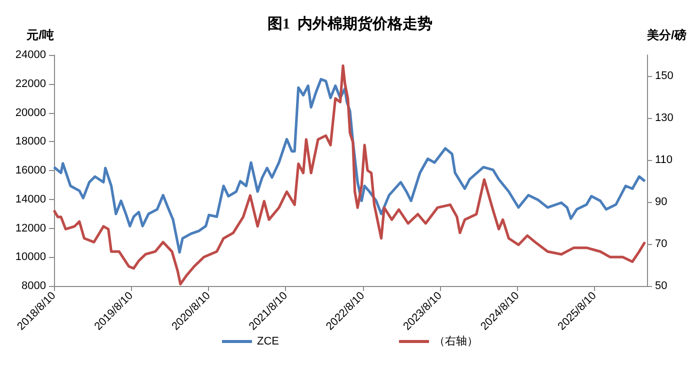 This screenshot has height=382, width=700. Describe the element at coordinates (268, 342) in the screenshot. I see `legend-label: ZCE` at that location.